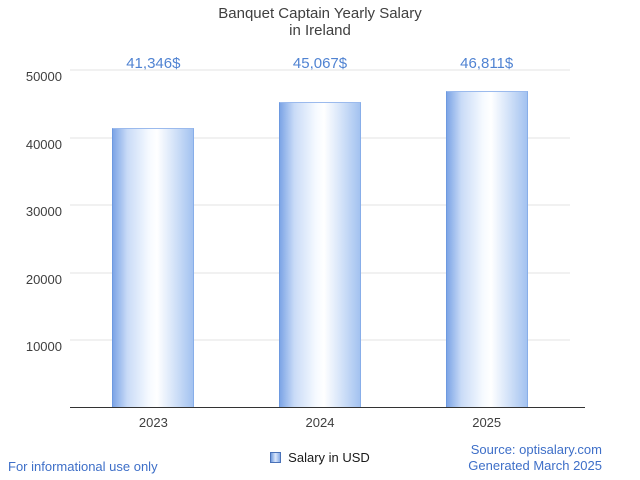 This screenshot has width=640, height=480. I want to click on y-tick-label: 30000, so click(43, 212).